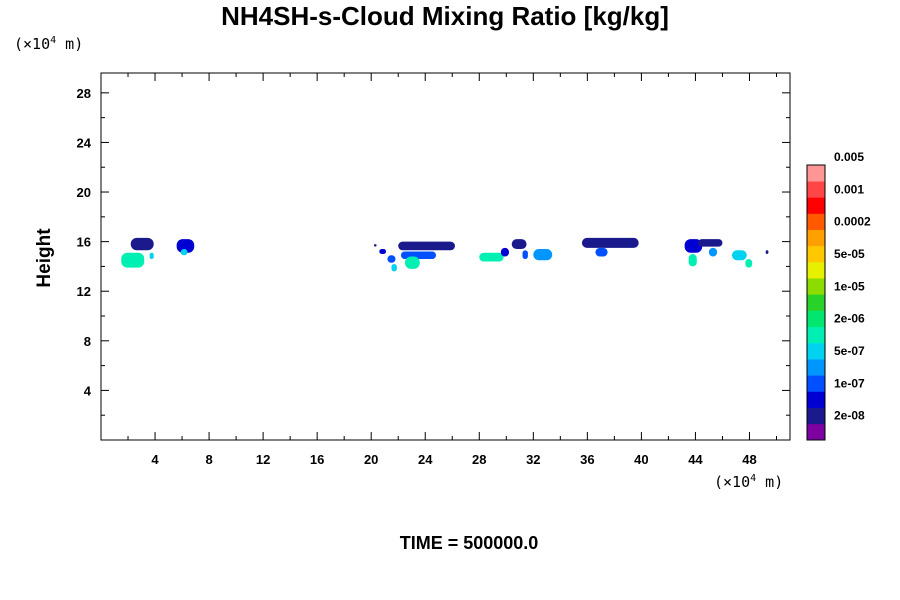  I want to click on time-label: TIME = 500000.0, so click(469, 543).